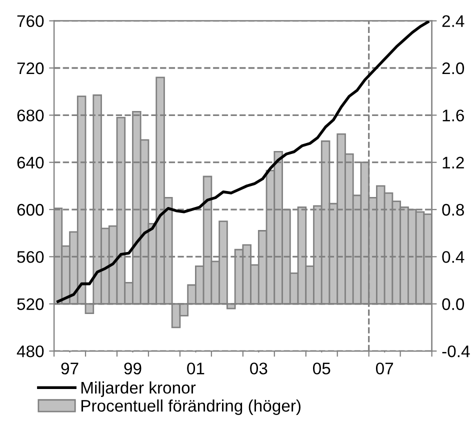 The image size is (474, 425). Describe the element at coordinates (30, 210) in the screenshot. I see `y-tick-label: 600` at that location.